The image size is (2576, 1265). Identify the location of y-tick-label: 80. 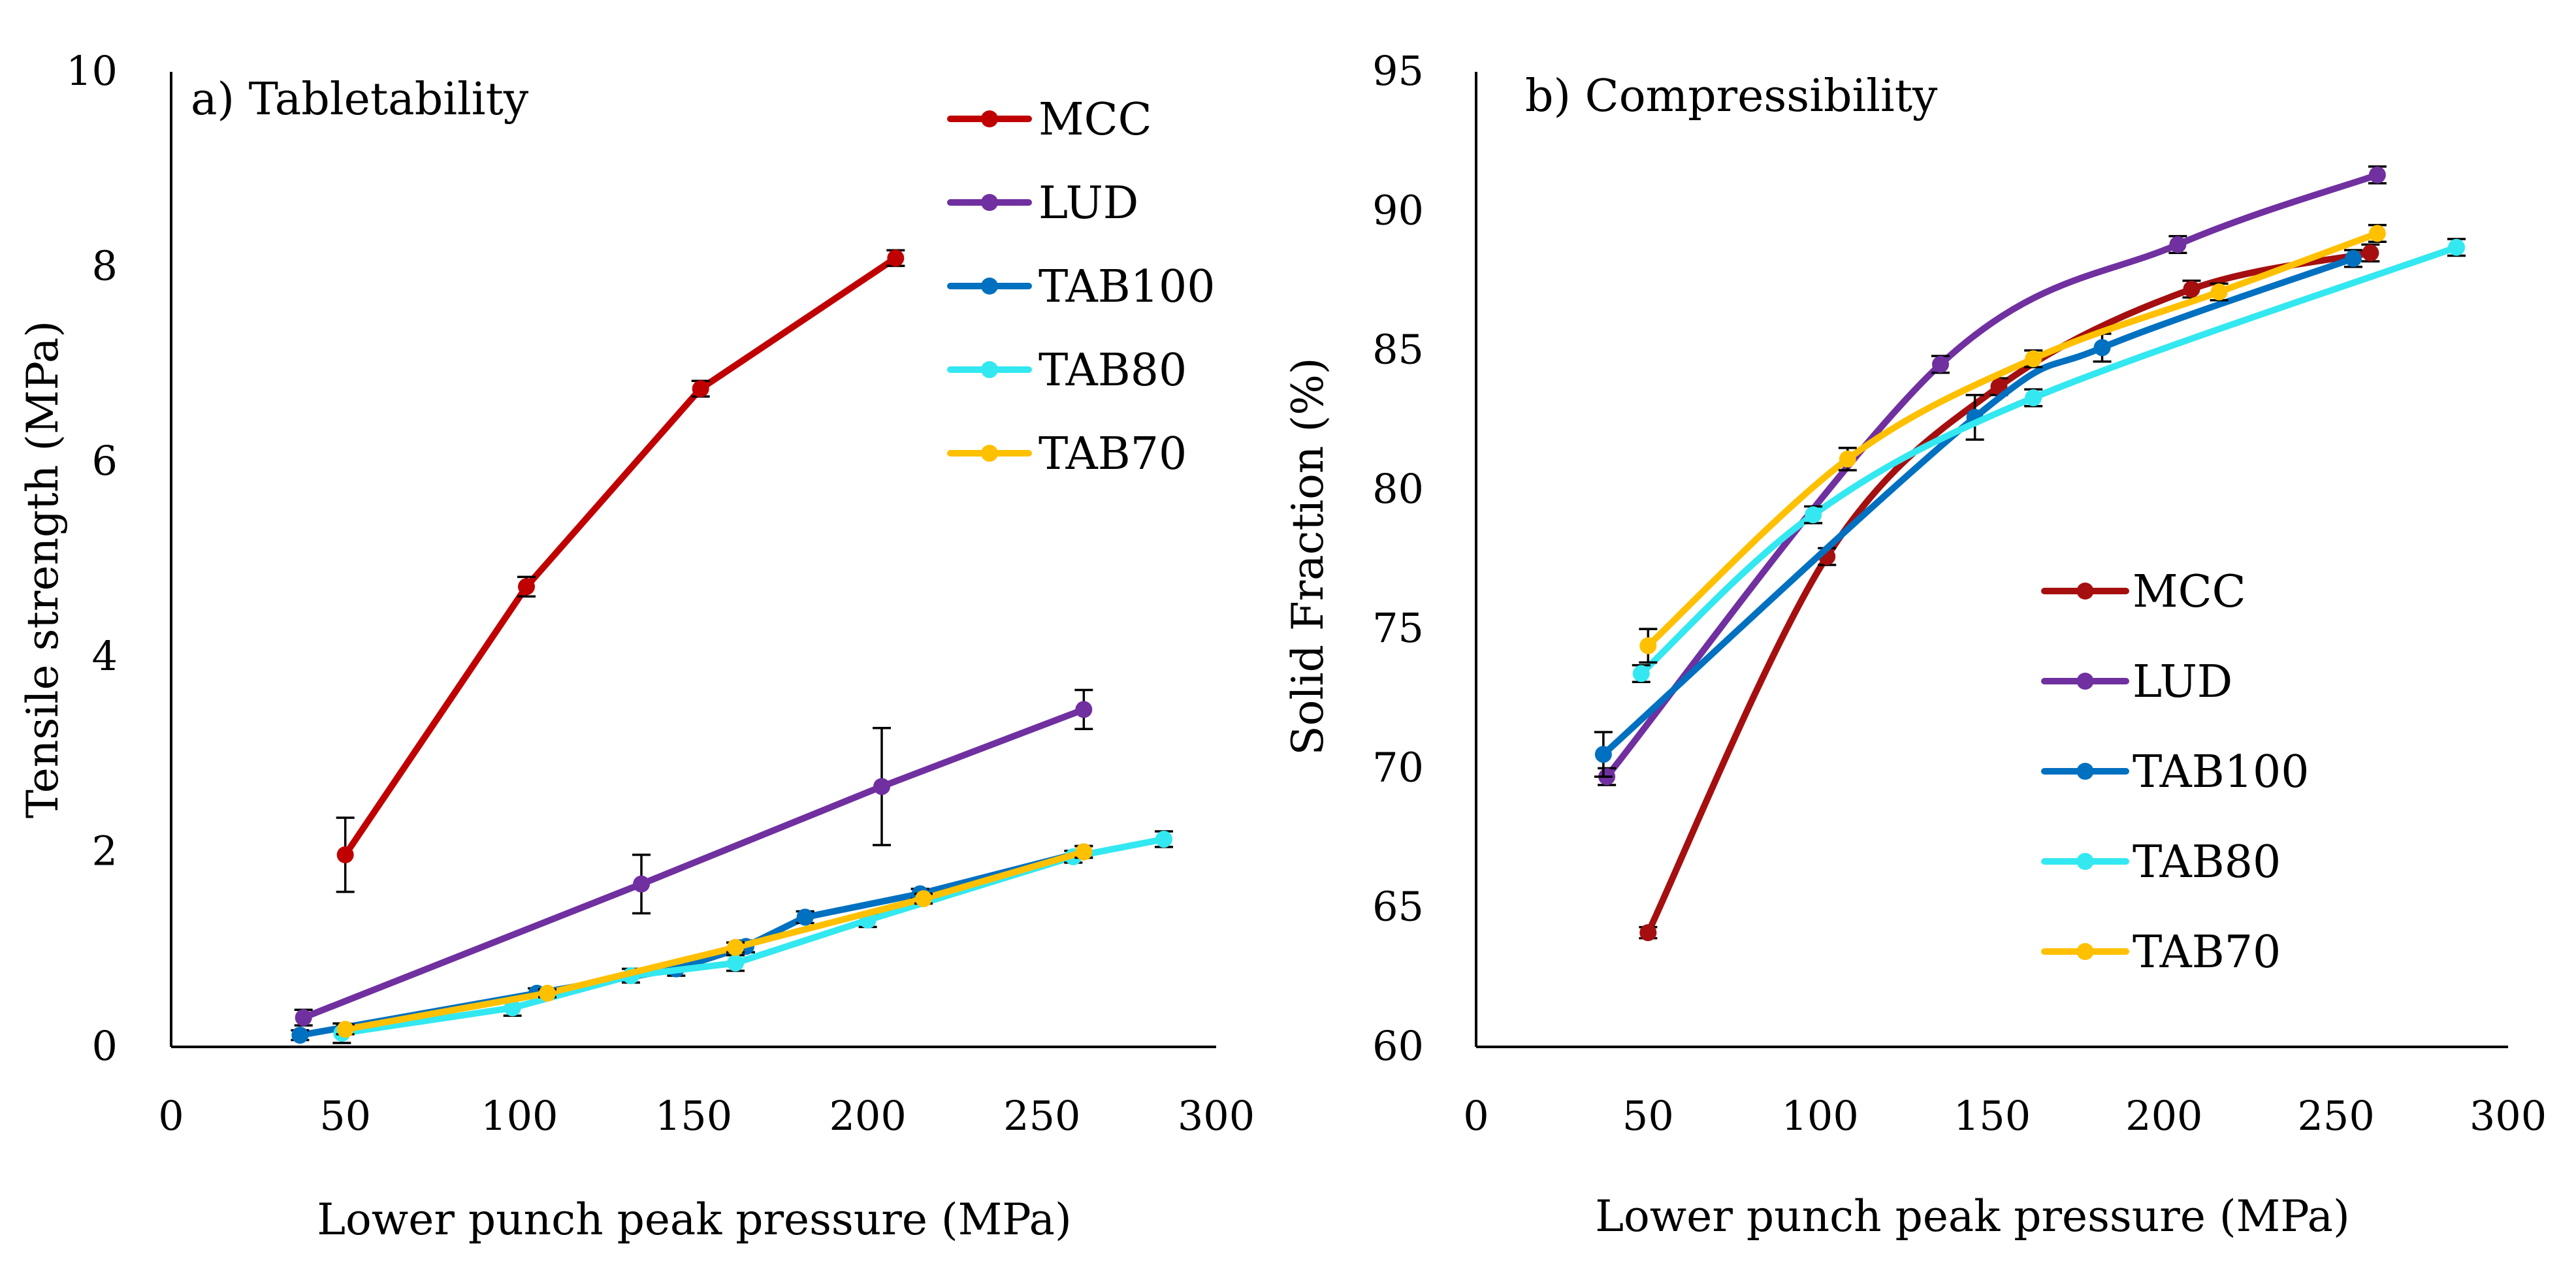
(1398, 489).